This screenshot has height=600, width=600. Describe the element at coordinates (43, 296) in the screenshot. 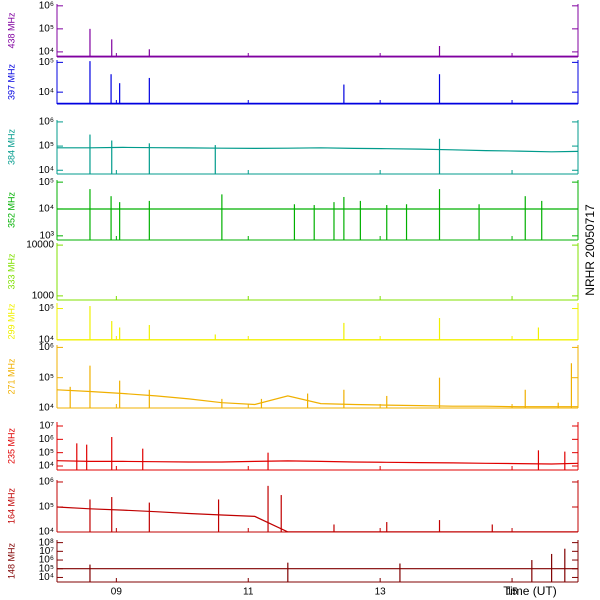

I see `y-tick-label: 1000` at that location.